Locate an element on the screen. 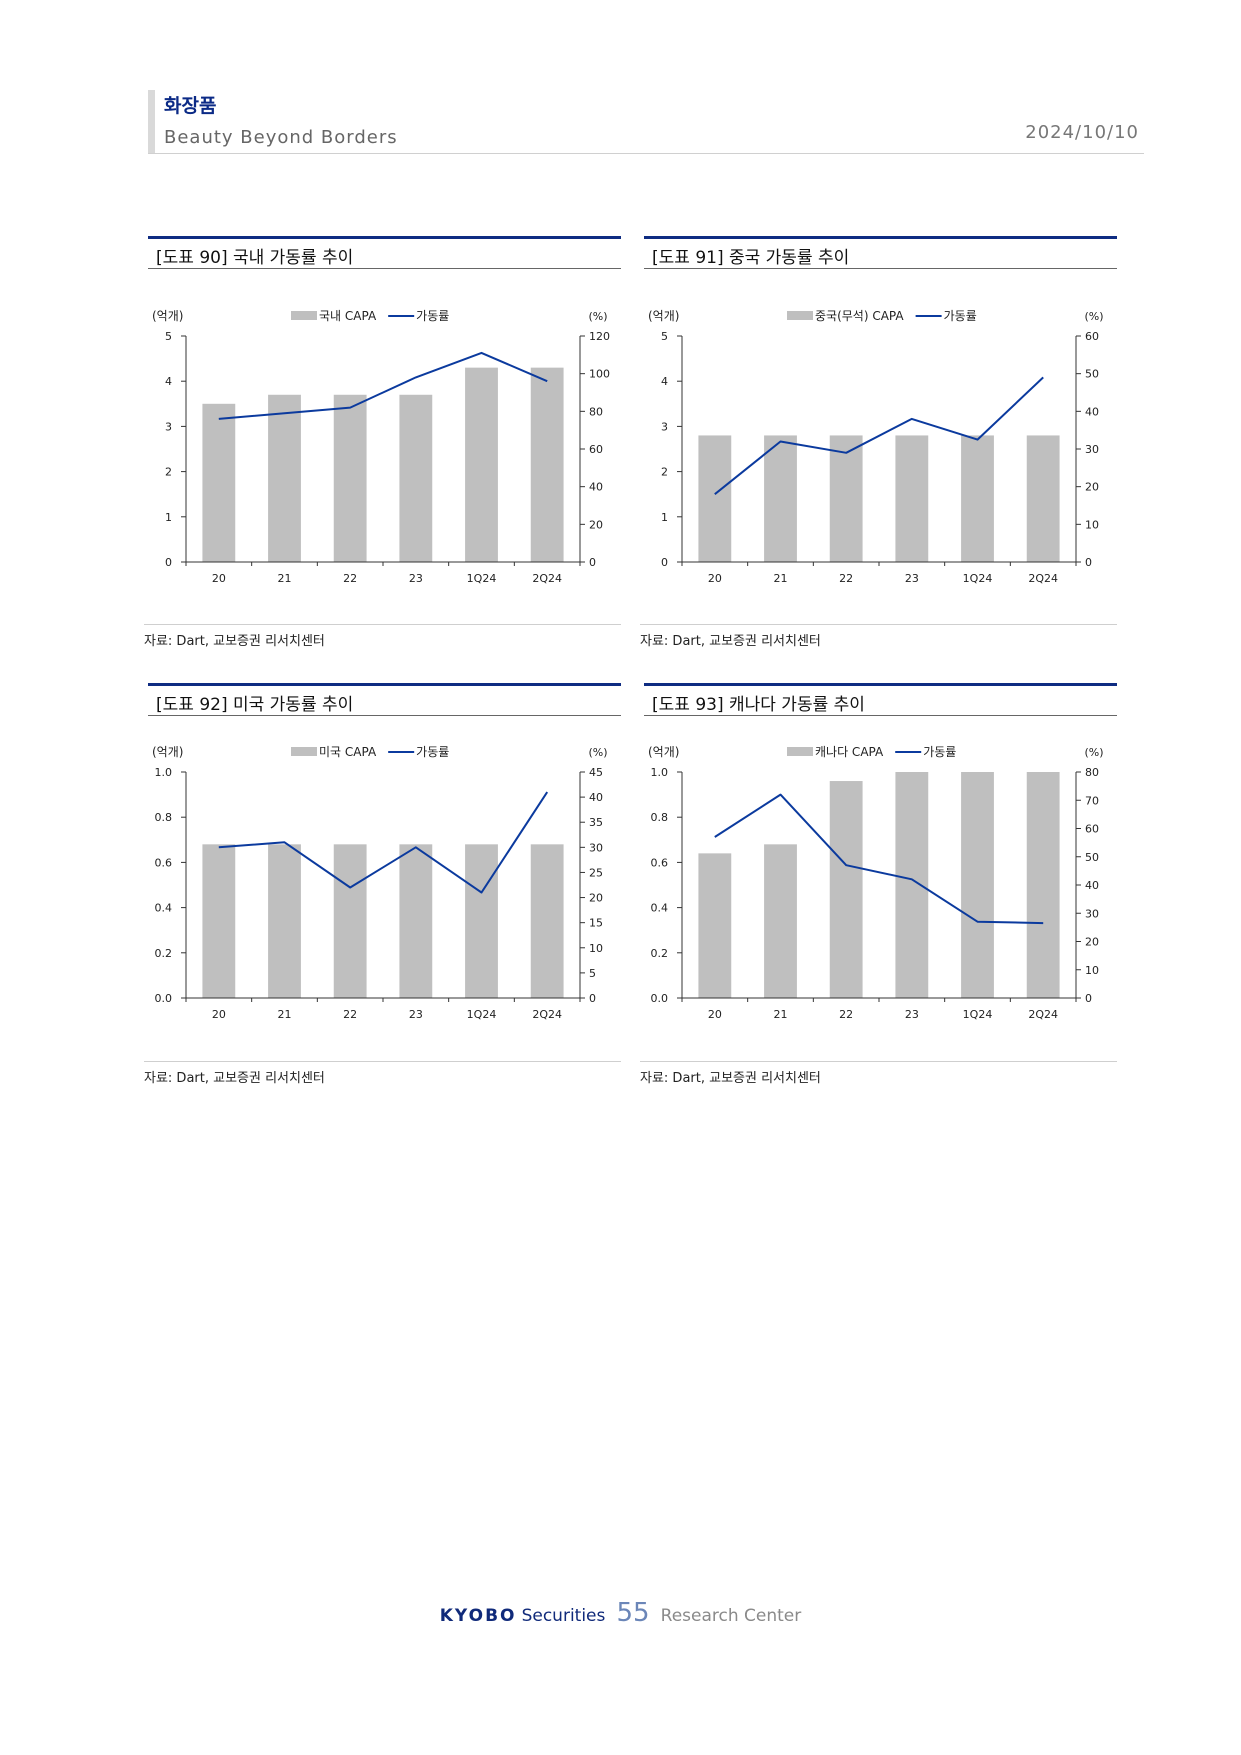 The image size is (1241, 1755). panel-title: [도표 93] 캐나다 가동률 추이 is located at coordinates (758, 705).